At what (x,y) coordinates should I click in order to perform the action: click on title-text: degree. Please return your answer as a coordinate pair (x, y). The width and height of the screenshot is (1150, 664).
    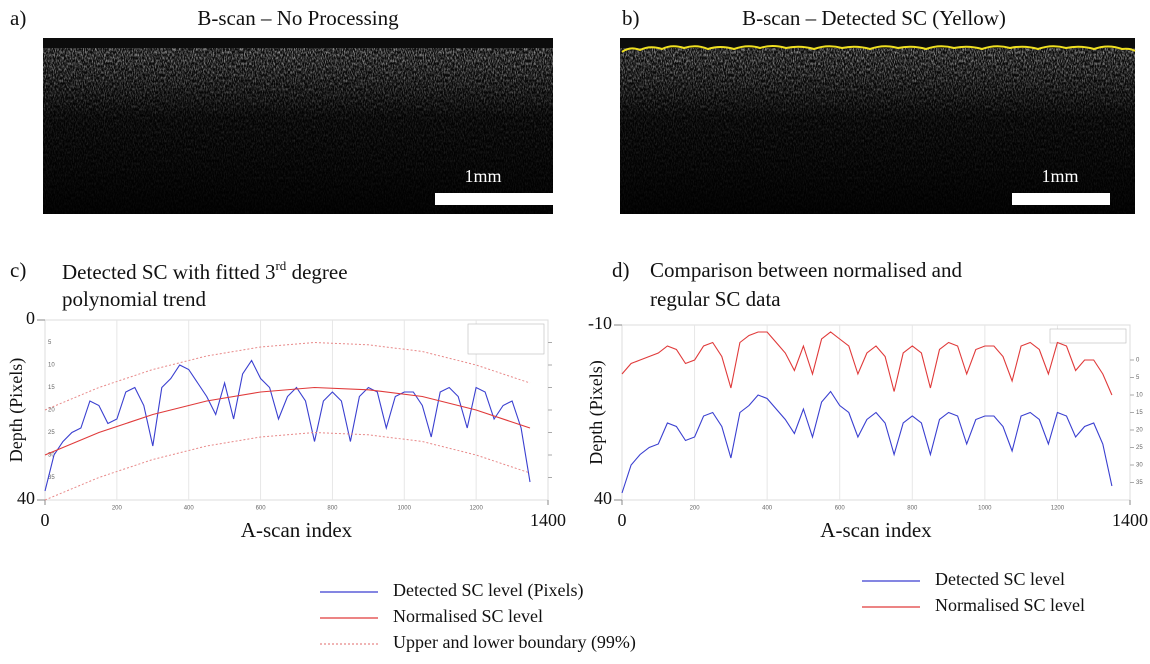
    Looking at the image, I should click on (316, 272).